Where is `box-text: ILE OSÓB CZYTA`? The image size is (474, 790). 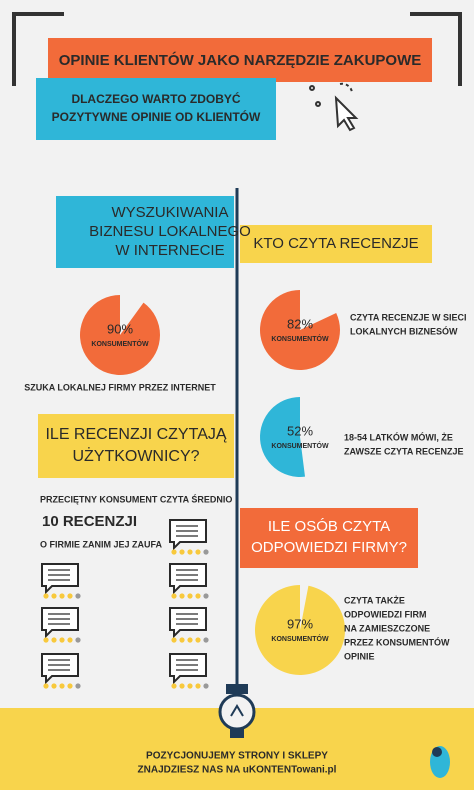 box-text: ILE OSÓB CZYTA is located at coordinates (329, 526).